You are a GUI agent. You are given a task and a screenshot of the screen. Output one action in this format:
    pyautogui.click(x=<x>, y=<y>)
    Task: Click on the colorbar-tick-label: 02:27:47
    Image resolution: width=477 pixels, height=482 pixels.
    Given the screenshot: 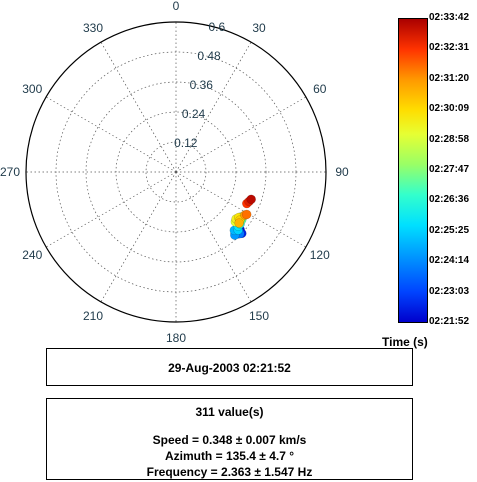 What is the action you would take?
    pyautogui.click(x=449, y=169)
    